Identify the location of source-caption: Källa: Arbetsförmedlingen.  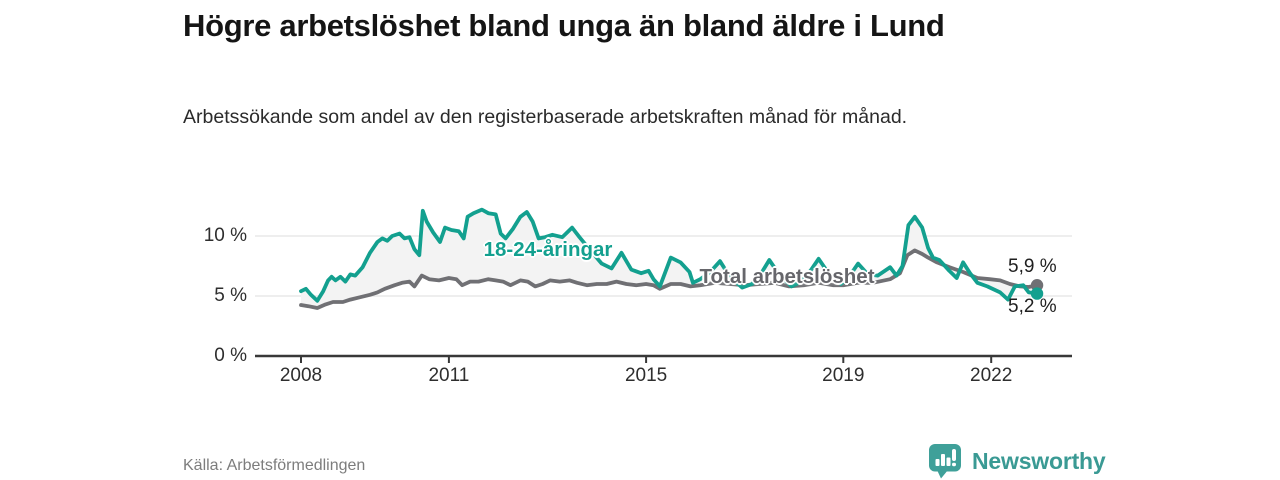
(274, 465).